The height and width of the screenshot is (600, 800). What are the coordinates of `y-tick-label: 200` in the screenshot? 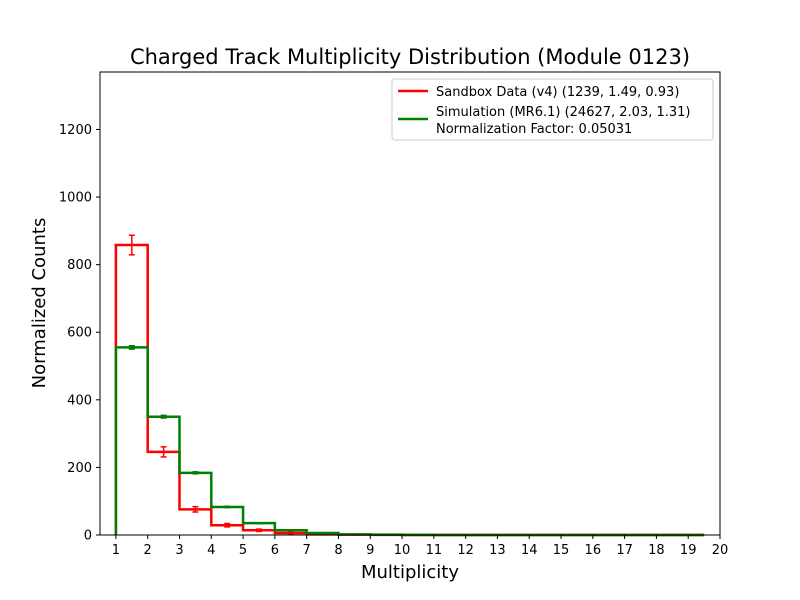 It's located at (79, 468).